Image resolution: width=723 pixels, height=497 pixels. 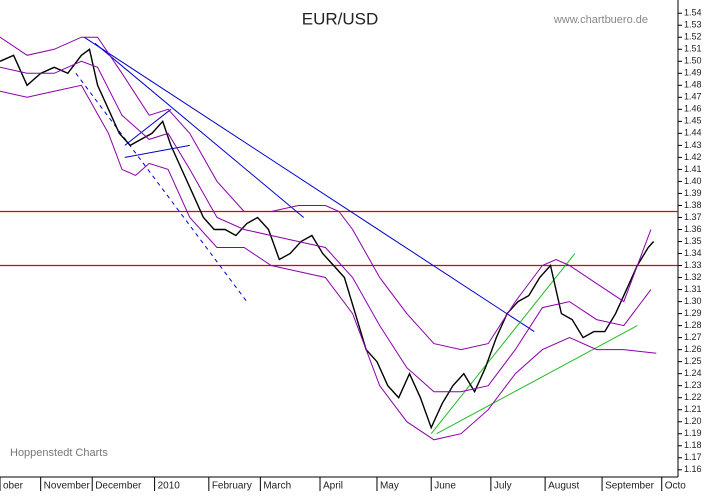 I want to click on y-tick-label: 1.40, so click(x=693, y=181).